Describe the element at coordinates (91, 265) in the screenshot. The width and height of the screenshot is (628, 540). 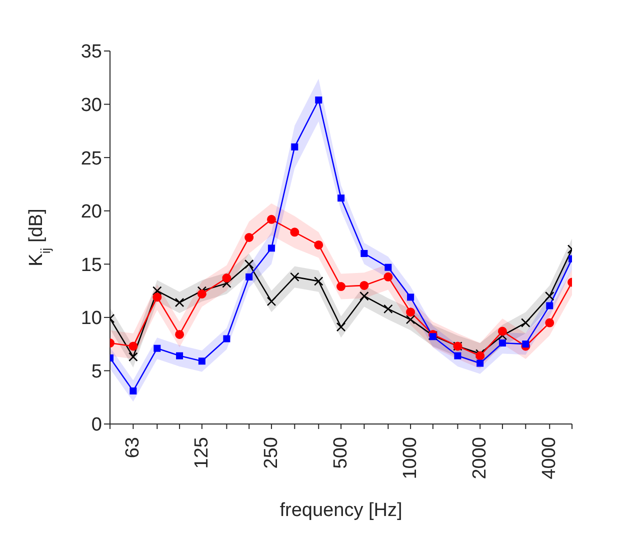
I see `y-tick-label: 15` at that location.